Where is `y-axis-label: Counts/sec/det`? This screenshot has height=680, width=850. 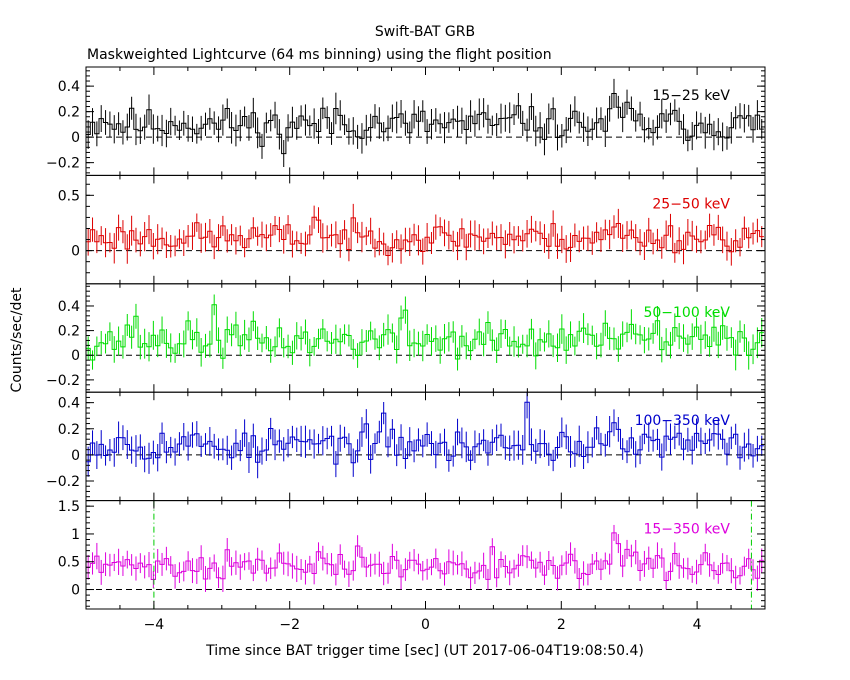 y-axis-label: Counts/sec/det is located at coordinates (17, 339).